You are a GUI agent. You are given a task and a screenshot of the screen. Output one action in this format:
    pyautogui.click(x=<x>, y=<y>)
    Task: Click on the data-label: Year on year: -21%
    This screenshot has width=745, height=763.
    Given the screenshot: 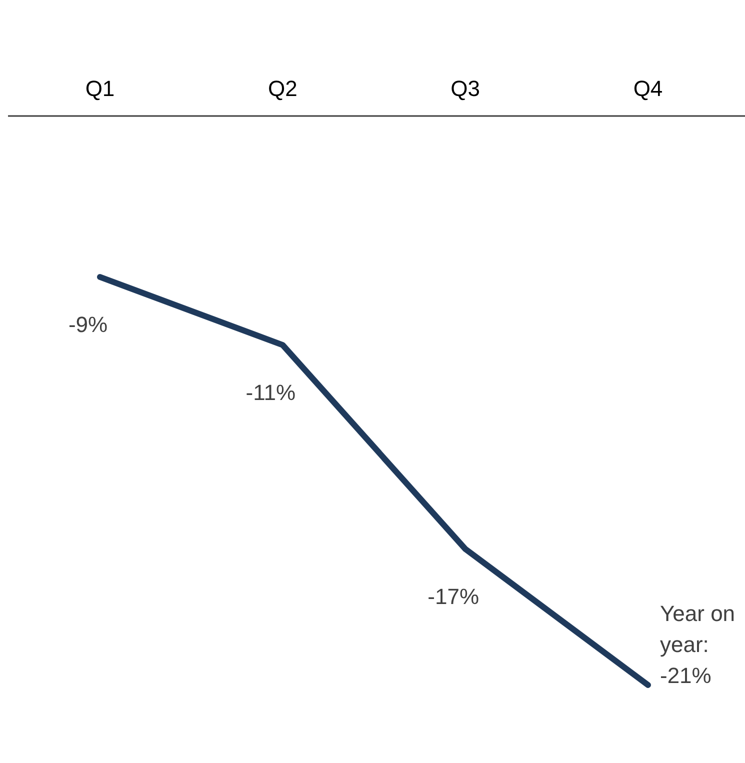 What is the action you would take?
    pyautogui.click(x=698, y=644)
    